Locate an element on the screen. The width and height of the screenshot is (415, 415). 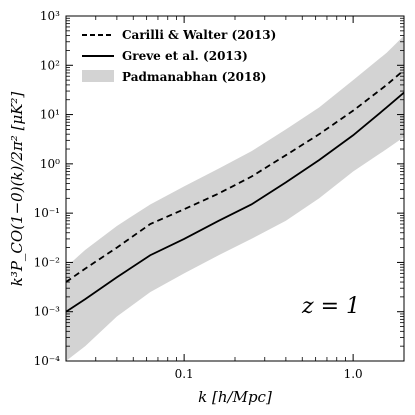
y-tick-label: 10³ is located at coordinates (50, 16).